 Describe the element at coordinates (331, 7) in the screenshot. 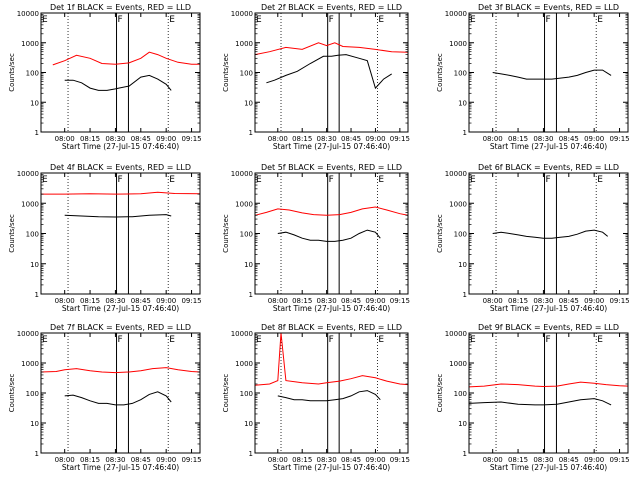

I see `panel-title: Det 2f BLACK = Events, RED = LLD` at that location.